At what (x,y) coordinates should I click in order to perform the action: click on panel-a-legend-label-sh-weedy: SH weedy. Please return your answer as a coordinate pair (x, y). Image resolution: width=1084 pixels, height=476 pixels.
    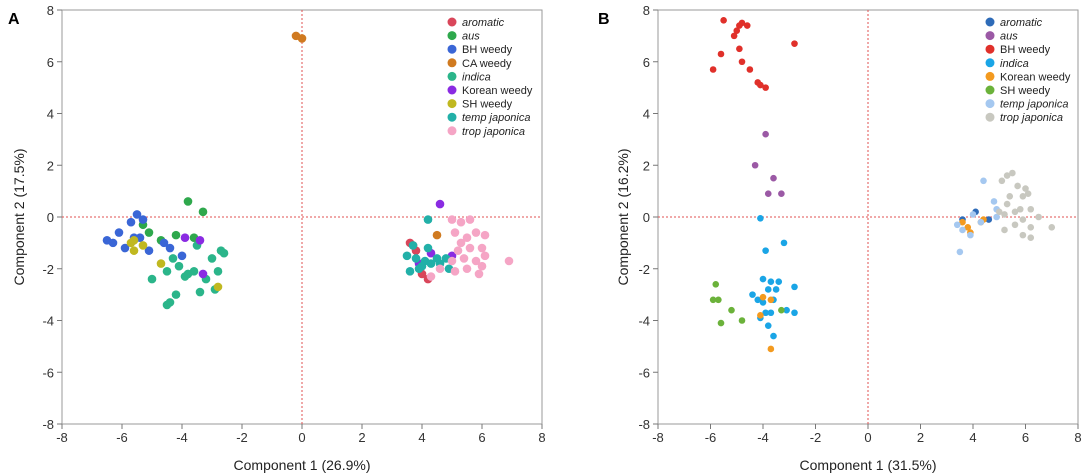
    Looking at the image, I should click on (487, 105).